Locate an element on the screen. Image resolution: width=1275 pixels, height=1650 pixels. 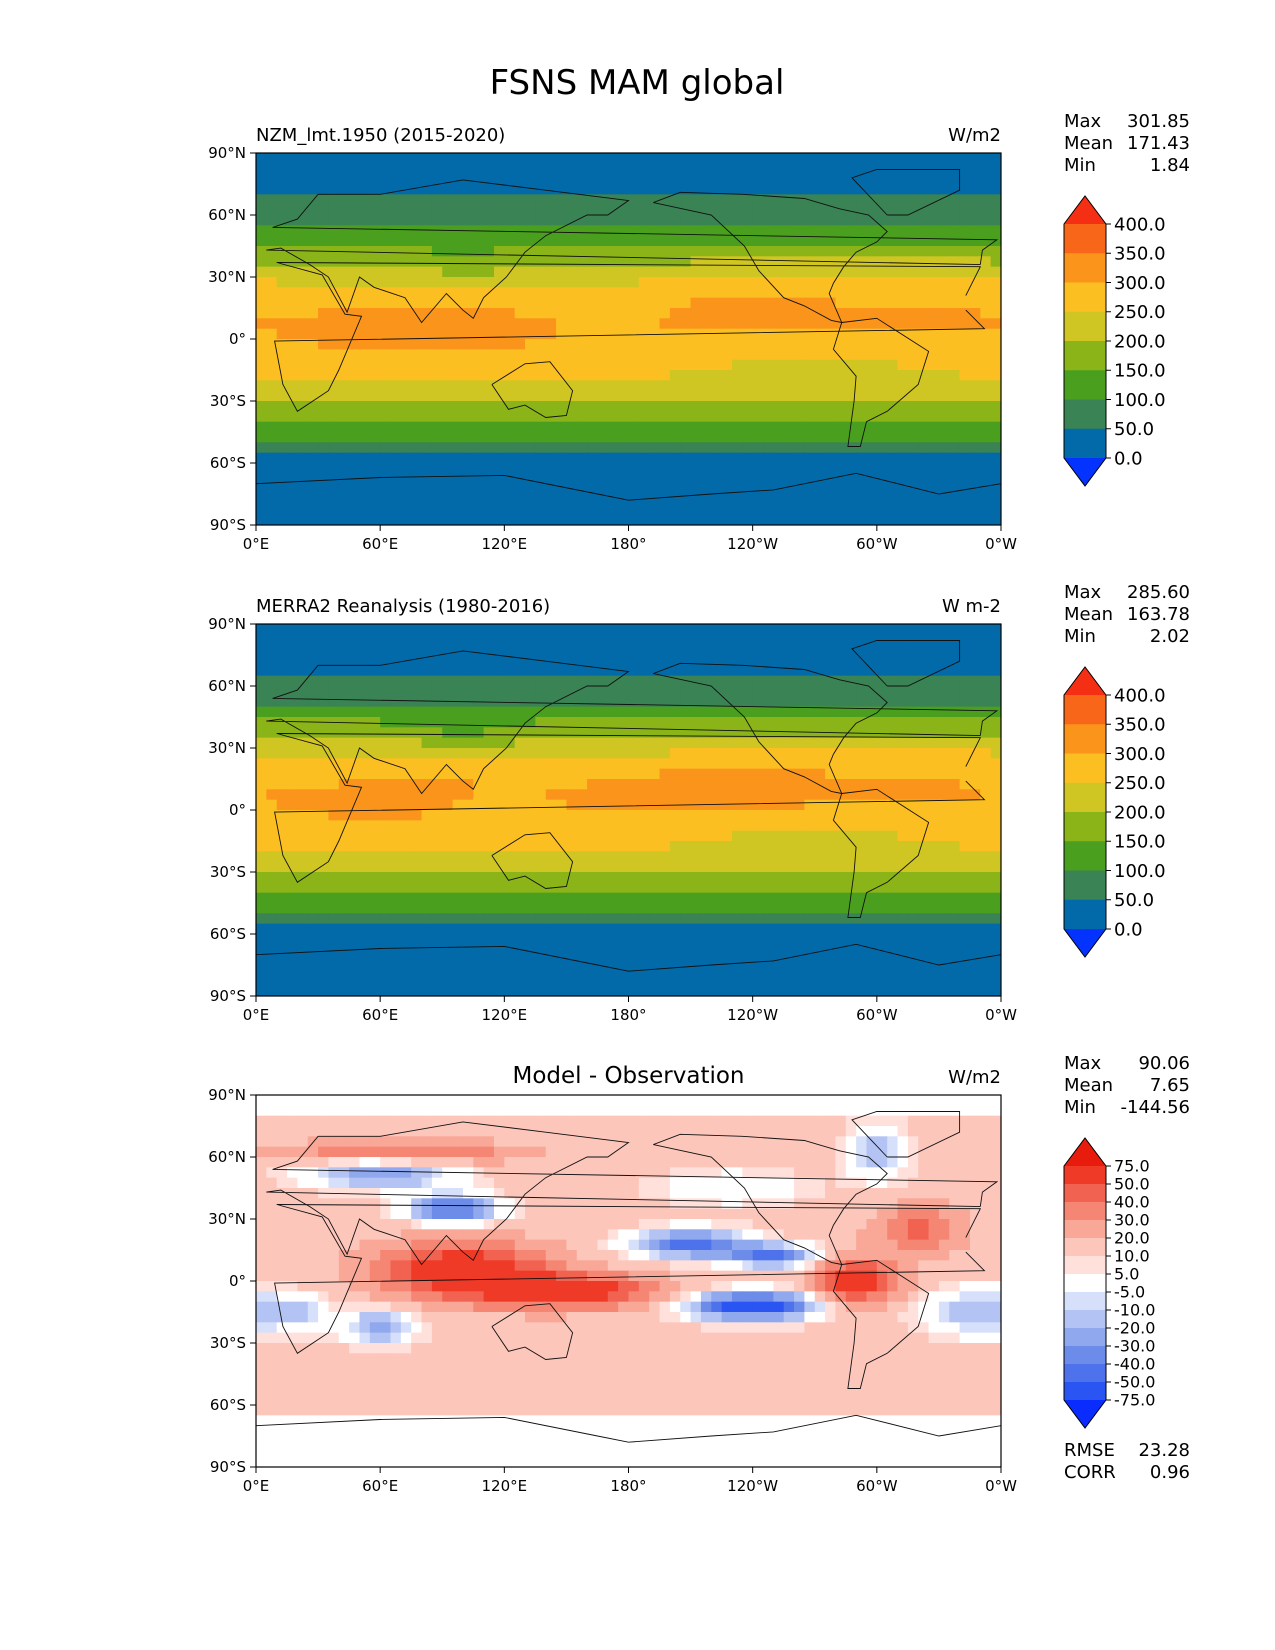
map-field-model is located at coordinates (628, 339).